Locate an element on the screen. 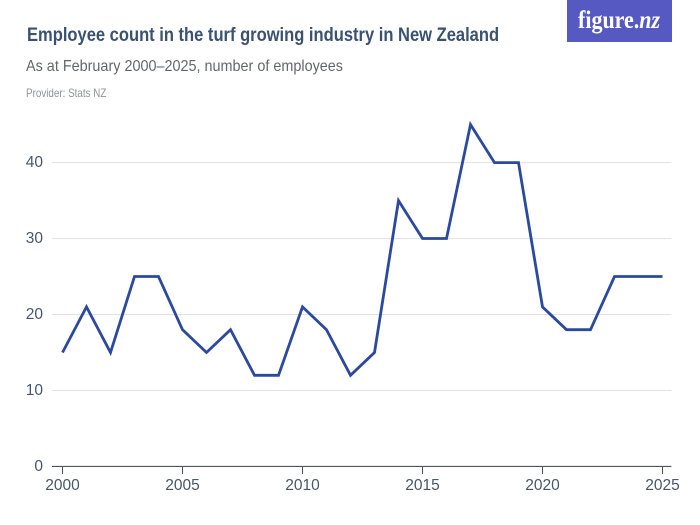 The width and height of the screenshot is (700, 525). svg-text: 40 is located at coordinates (35, 162).